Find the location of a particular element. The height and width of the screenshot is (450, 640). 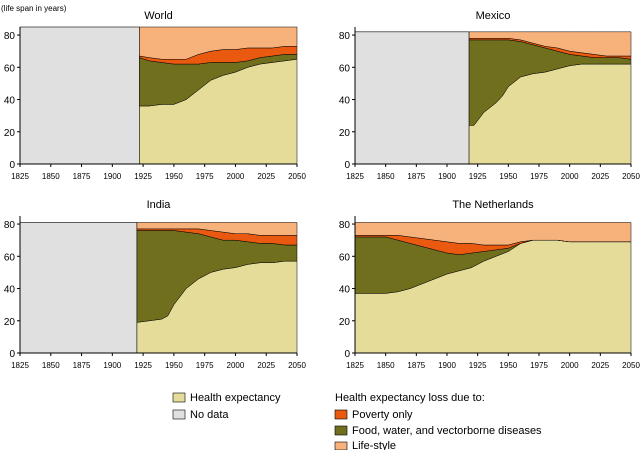

legend-title-loss: Health expectancy loss due to: is located at coordinates (410, 398).